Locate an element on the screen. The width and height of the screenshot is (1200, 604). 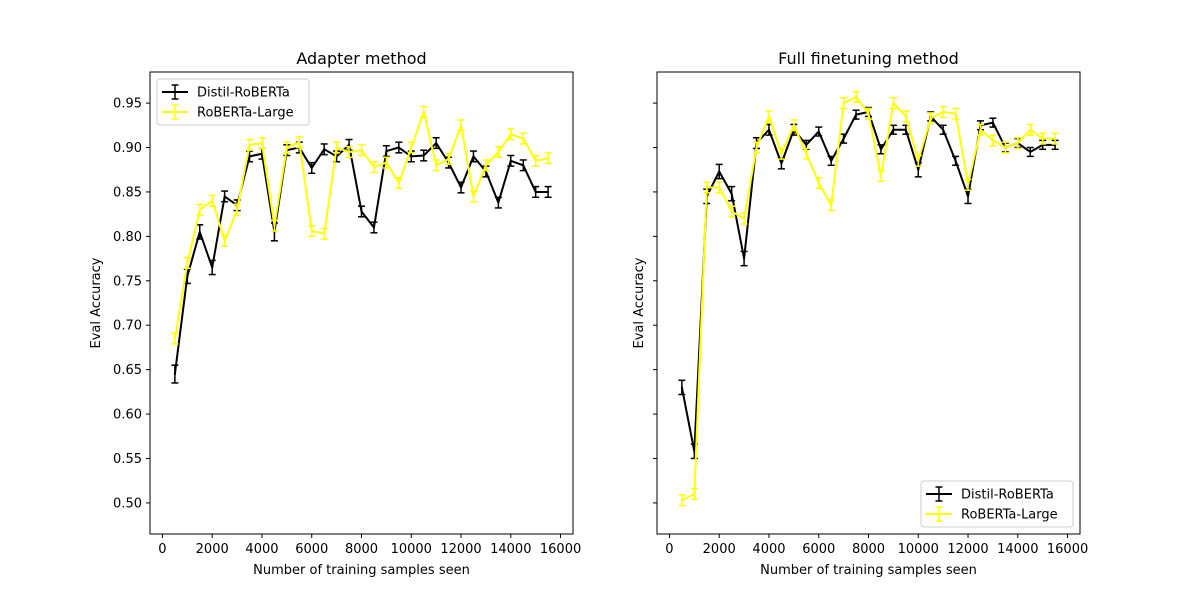
y-tick-label: 0.75 is located at coordinates (127, 281).